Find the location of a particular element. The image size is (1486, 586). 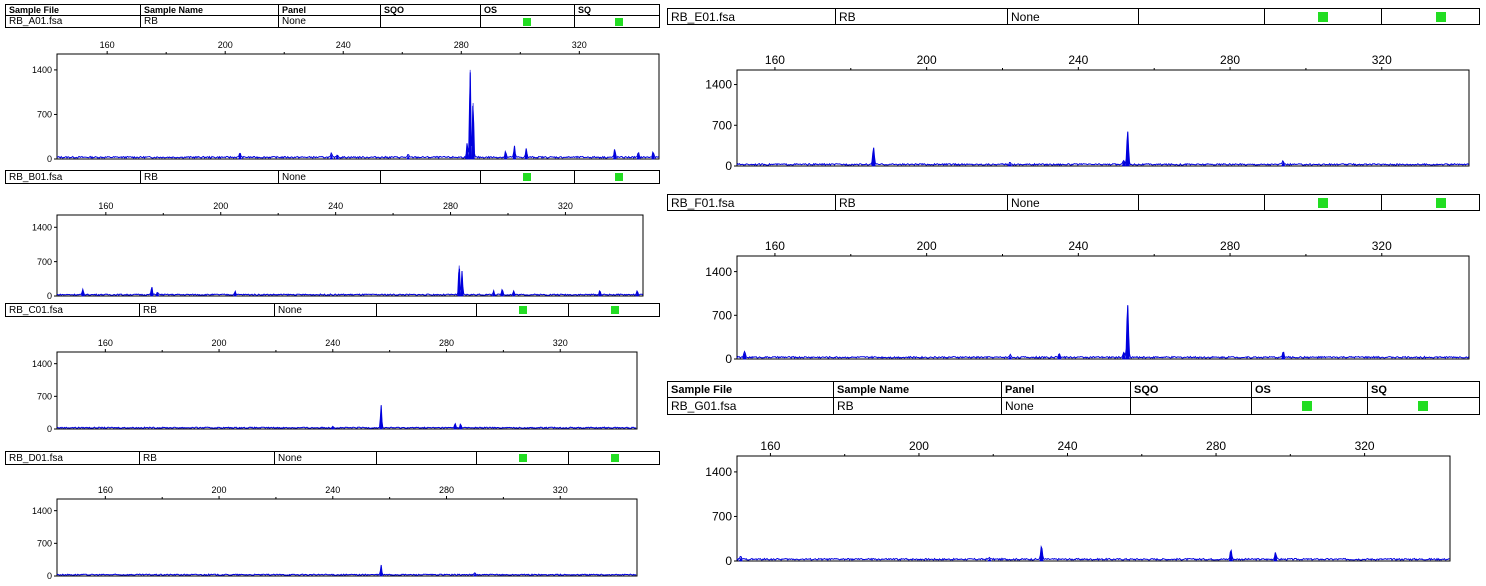

sample-file: RB_E01.fsa is located at coordinates (703, 17).